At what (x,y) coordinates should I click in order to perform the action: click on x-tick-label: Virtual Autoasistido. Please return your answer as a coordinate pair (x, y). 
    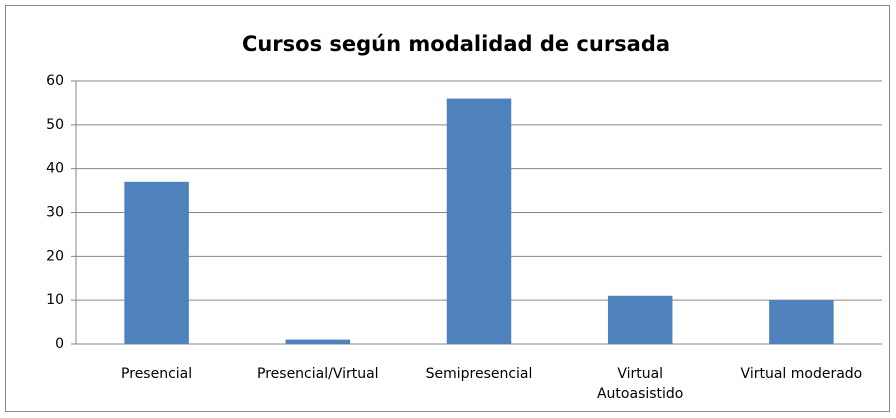
    Looking at the image, I should click on (640, 384).